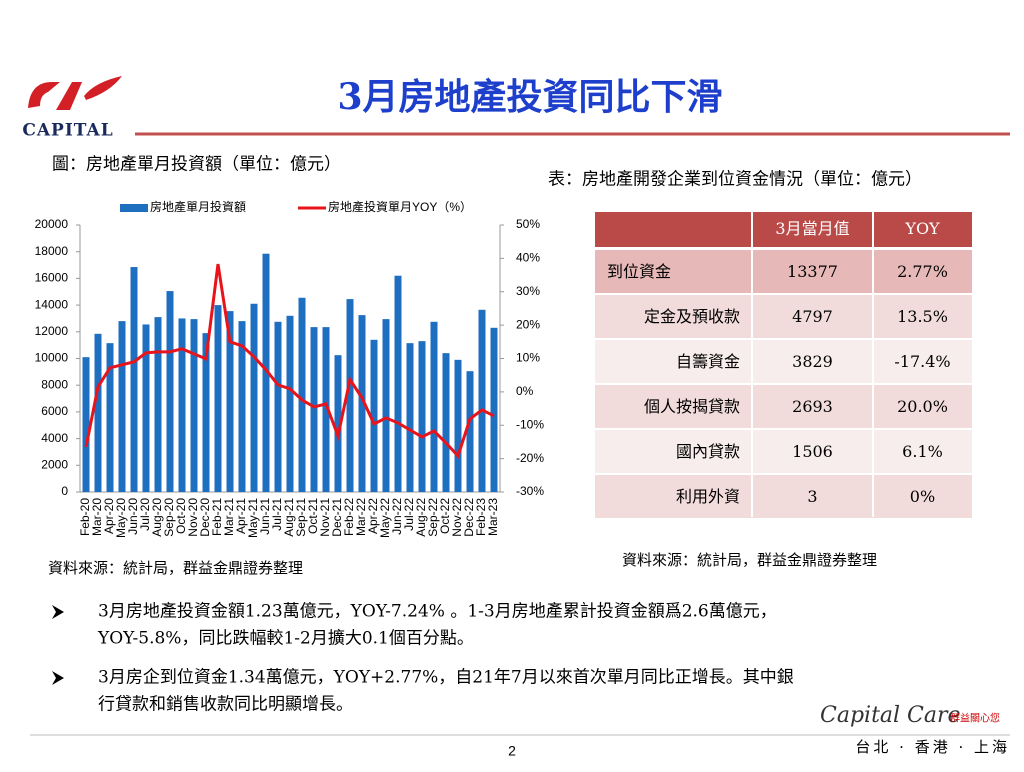  Describe the element at coordinates (109, 516) in the screenshot. I see `x-tick-label: Apr-20` at that location.